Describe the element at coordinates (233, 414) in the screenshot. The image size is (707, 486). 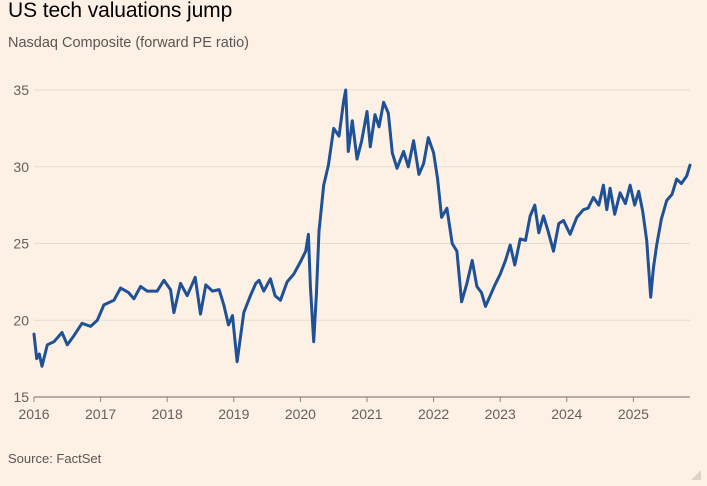
I see `x-tick-label: 2019` at that location.